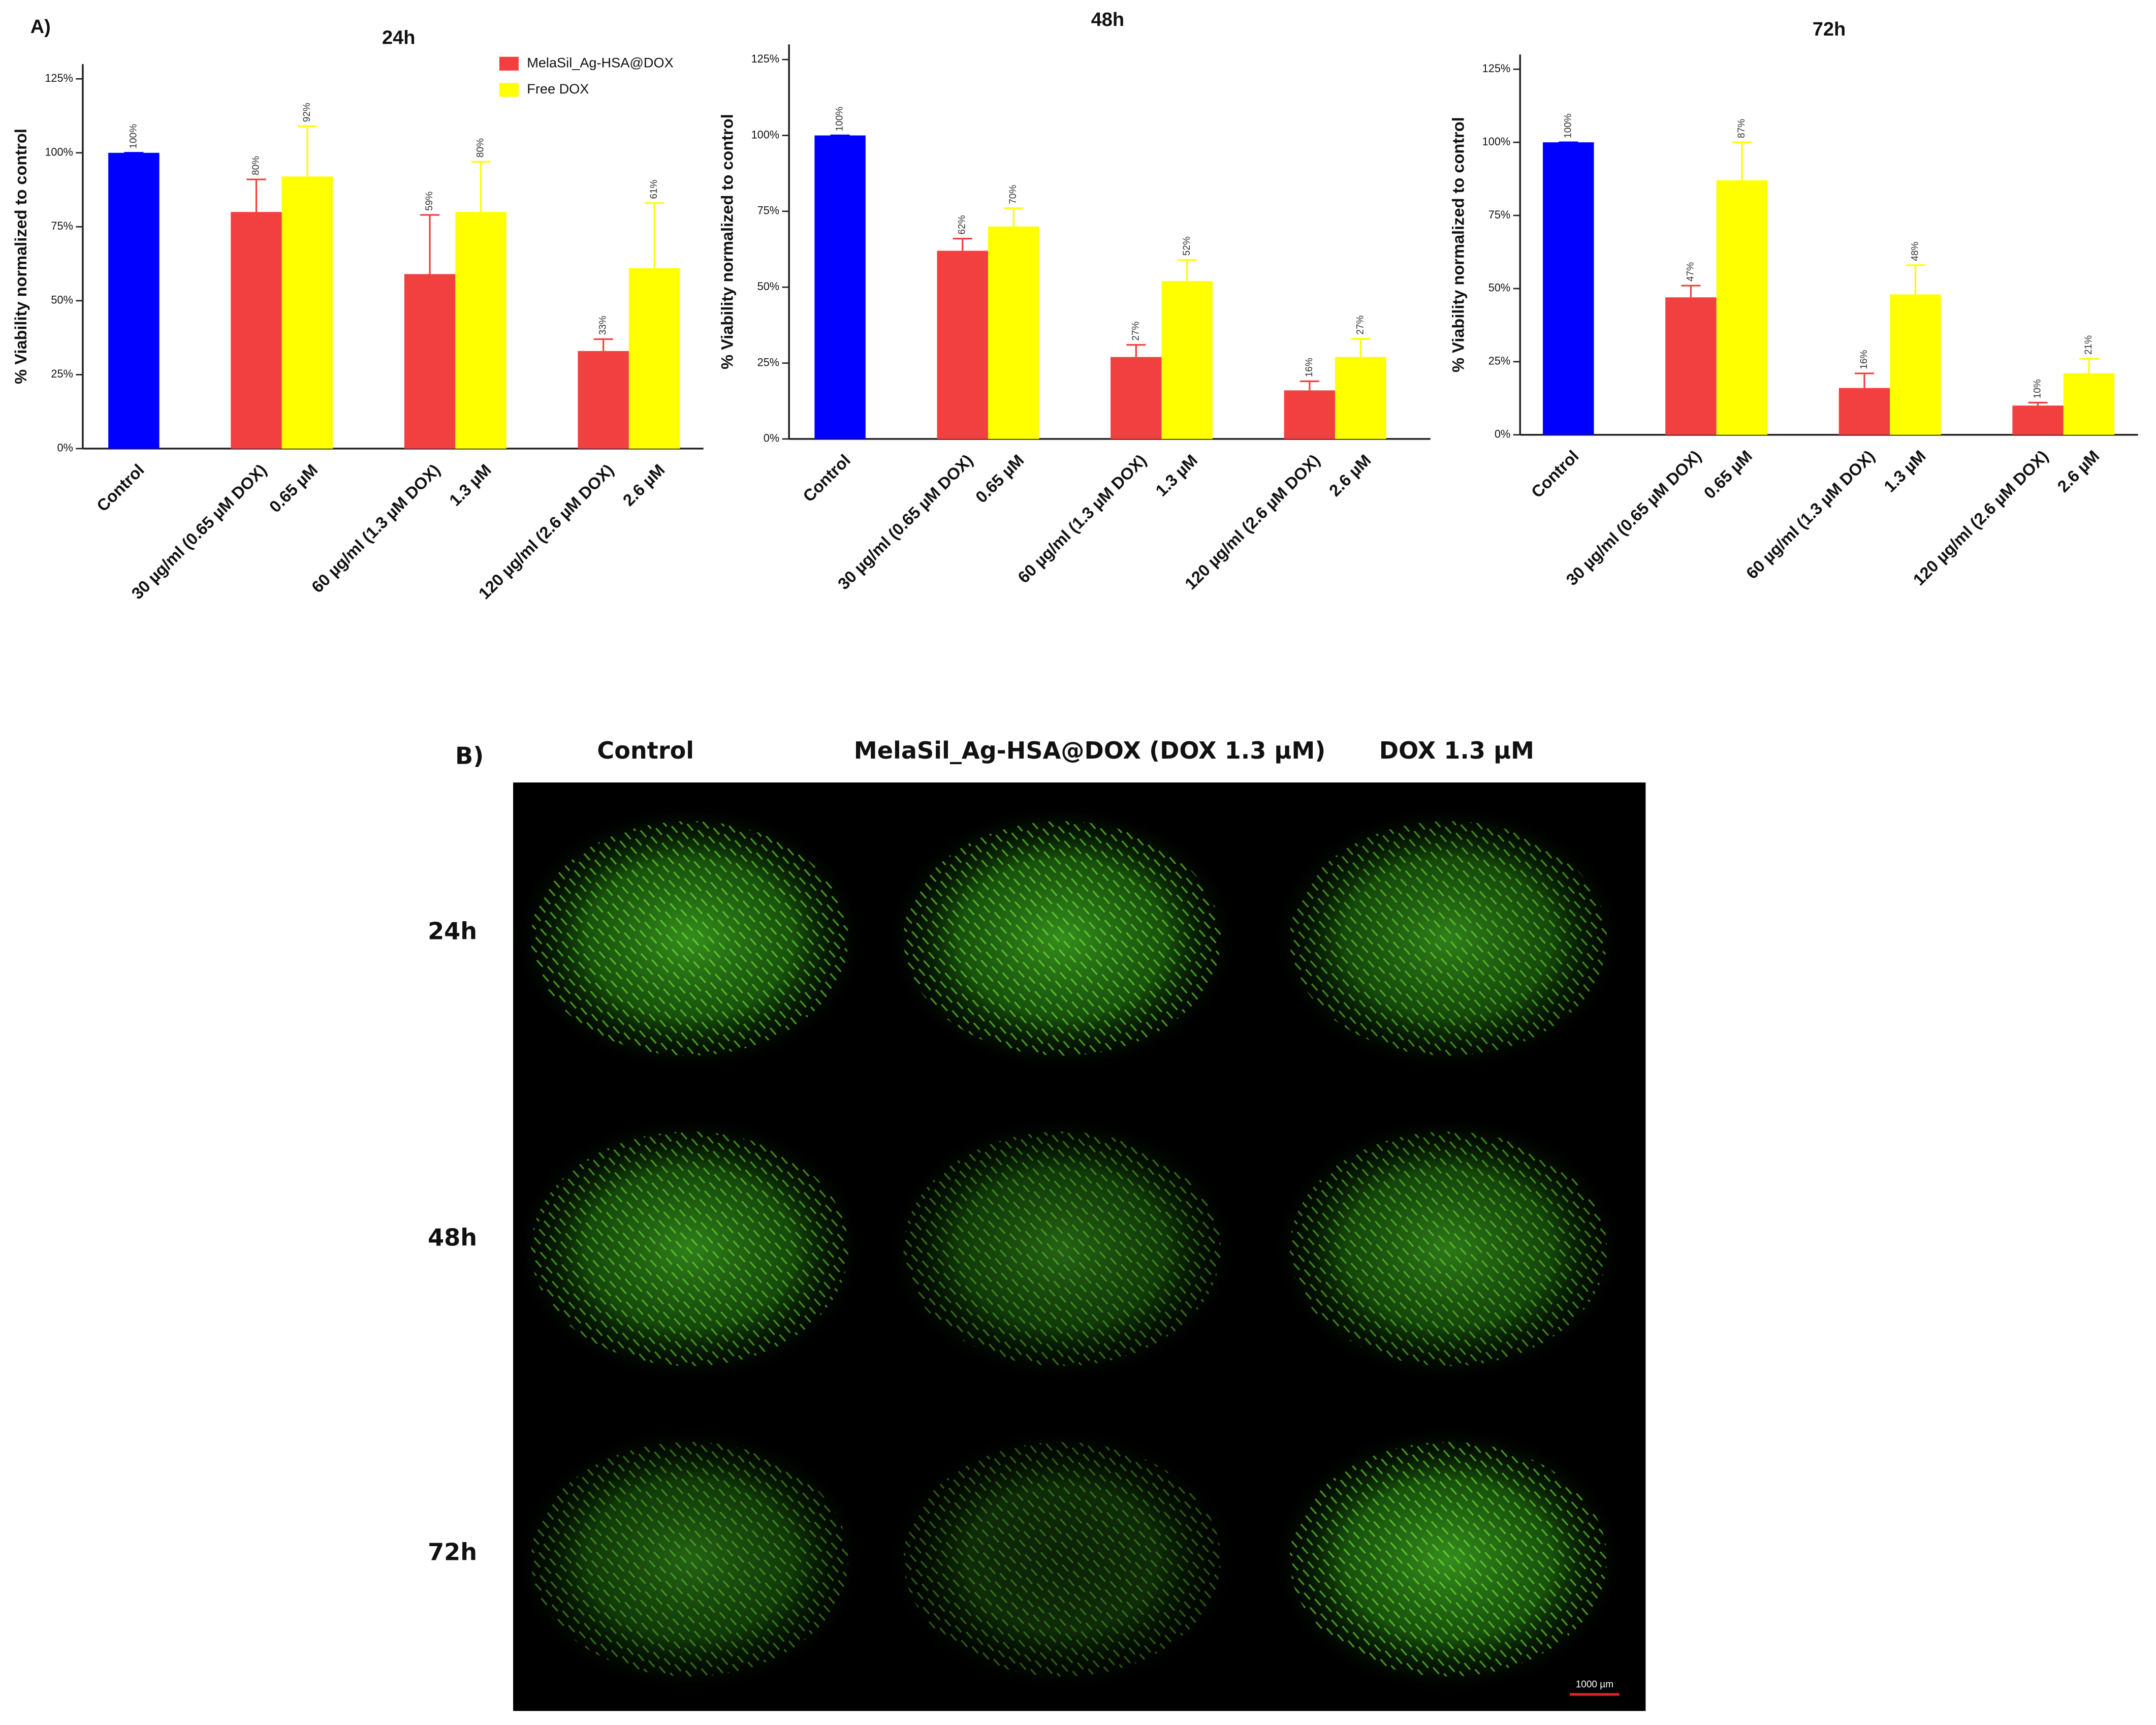 The height and width of the screenshot is (1725, 2156). Describe the element at coordinates (40, 27) in the screenshot. I see `panel-label: A)` at that location.